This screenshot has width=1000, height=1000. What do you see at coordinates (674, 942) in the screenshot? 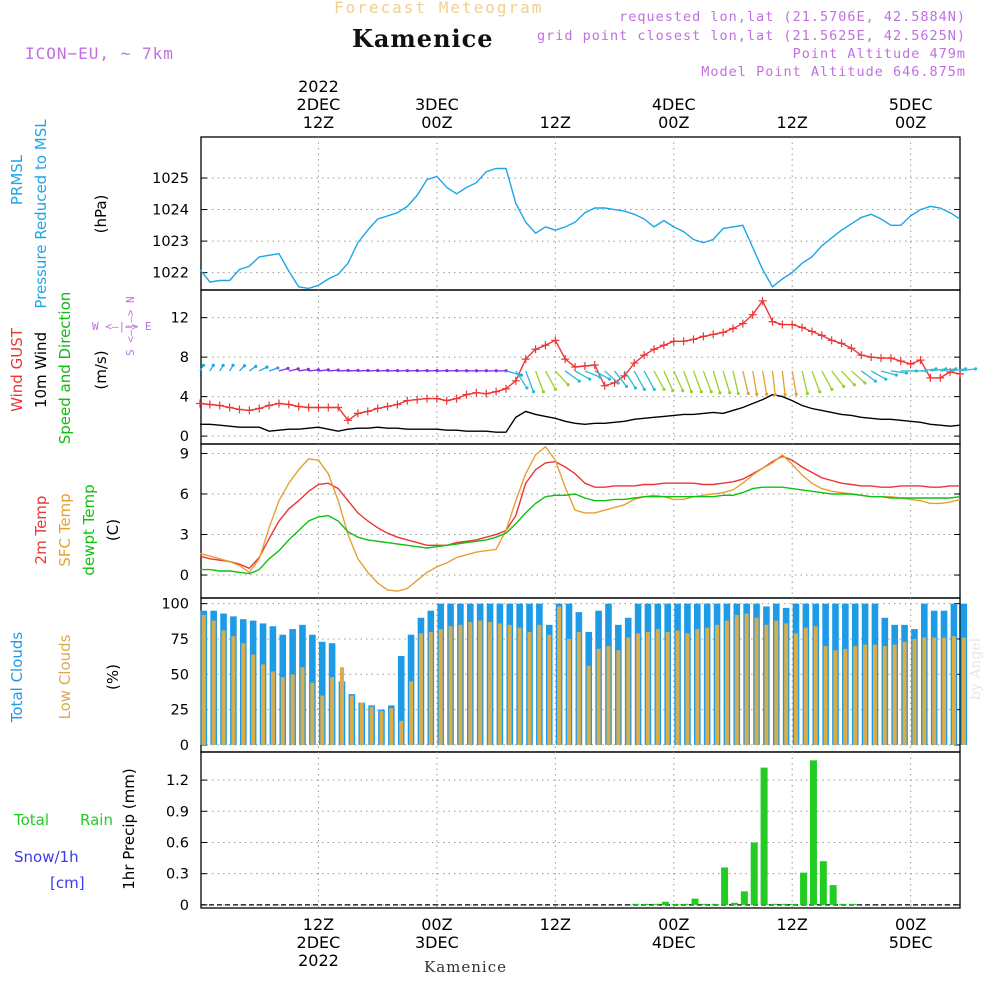
I see `bottom-time-label: 4DEC` at bounding box center [674, 942].